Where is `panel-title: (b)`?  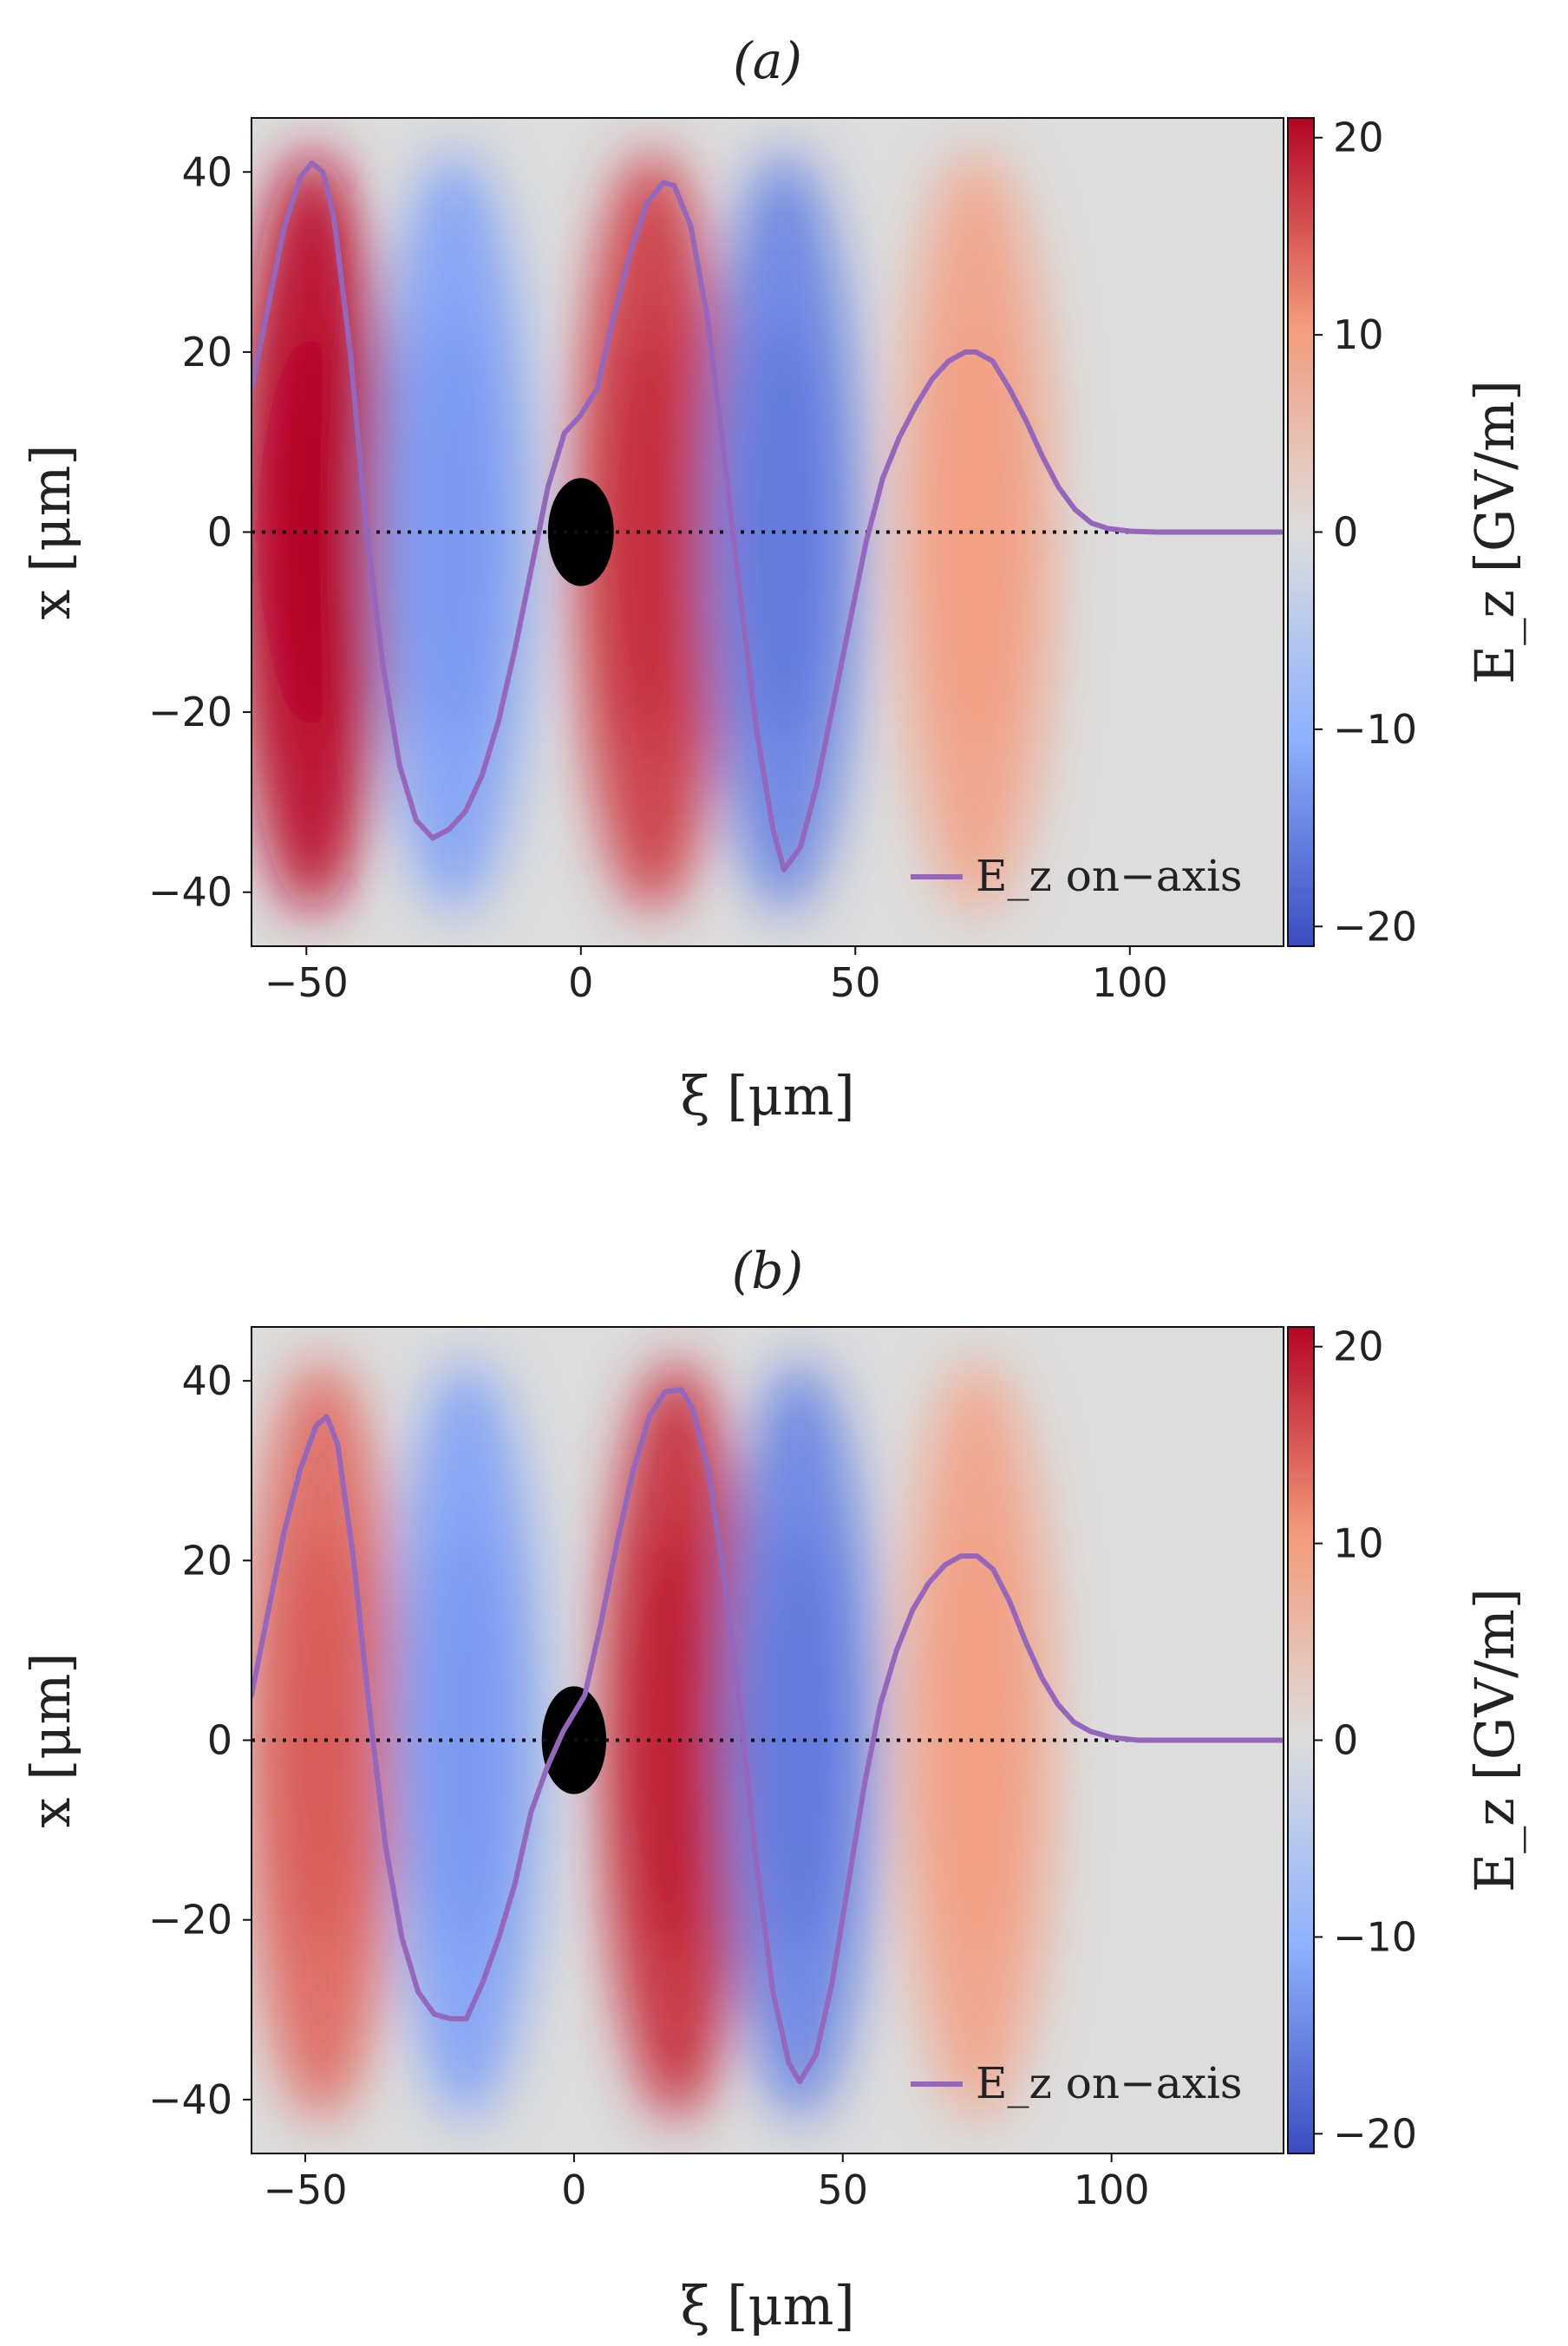 panel-title: (b) is located at coordinates (768, 1270).